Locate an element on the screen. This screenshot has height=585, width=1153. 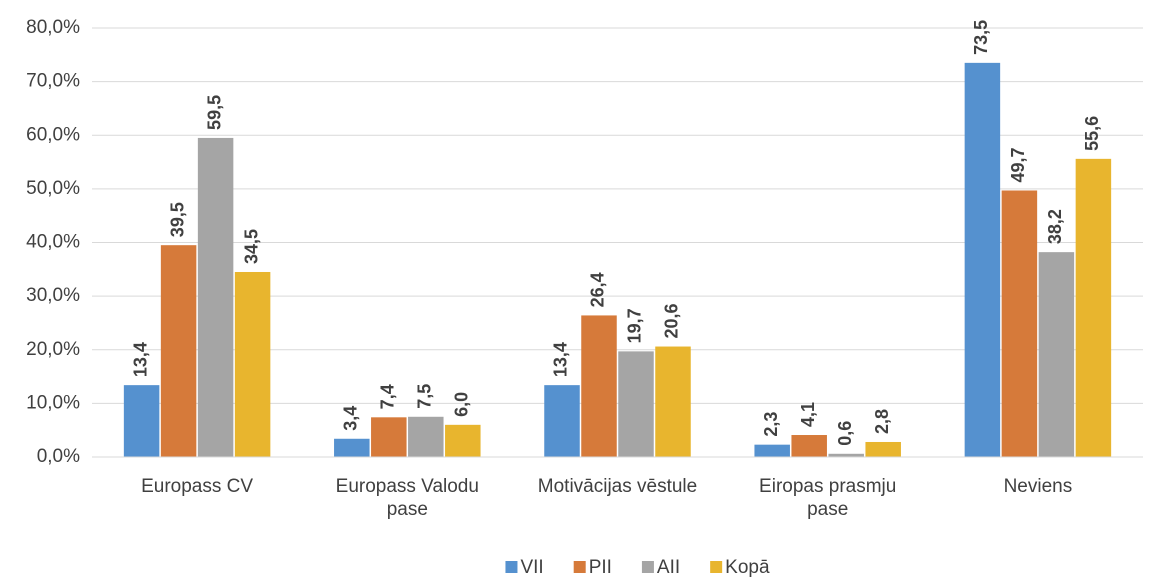
x-tick-label: Europass Valodu pase is located at coordinates (407, 498).